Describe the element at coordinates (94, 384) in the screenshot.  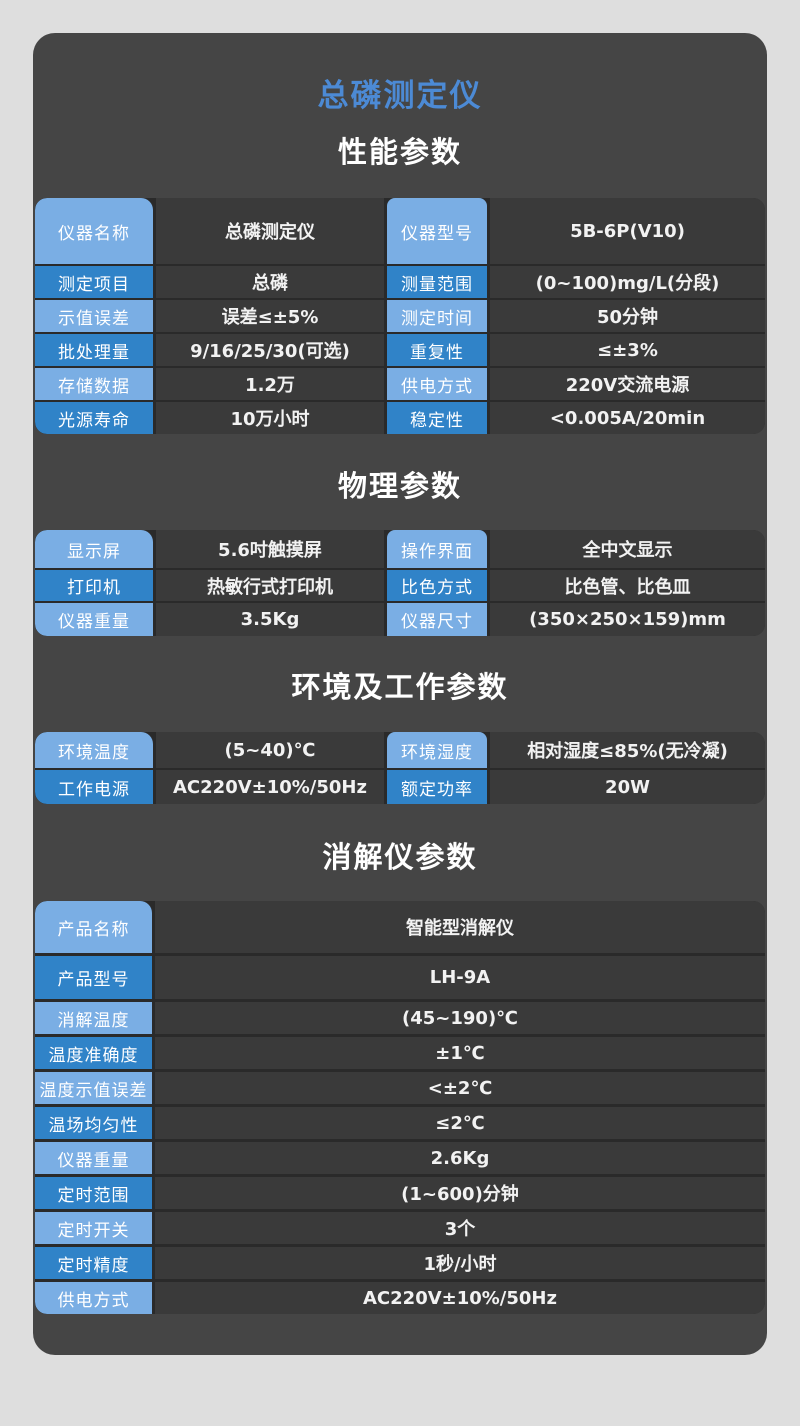
I see `spec-label: 存储数据` at that location.